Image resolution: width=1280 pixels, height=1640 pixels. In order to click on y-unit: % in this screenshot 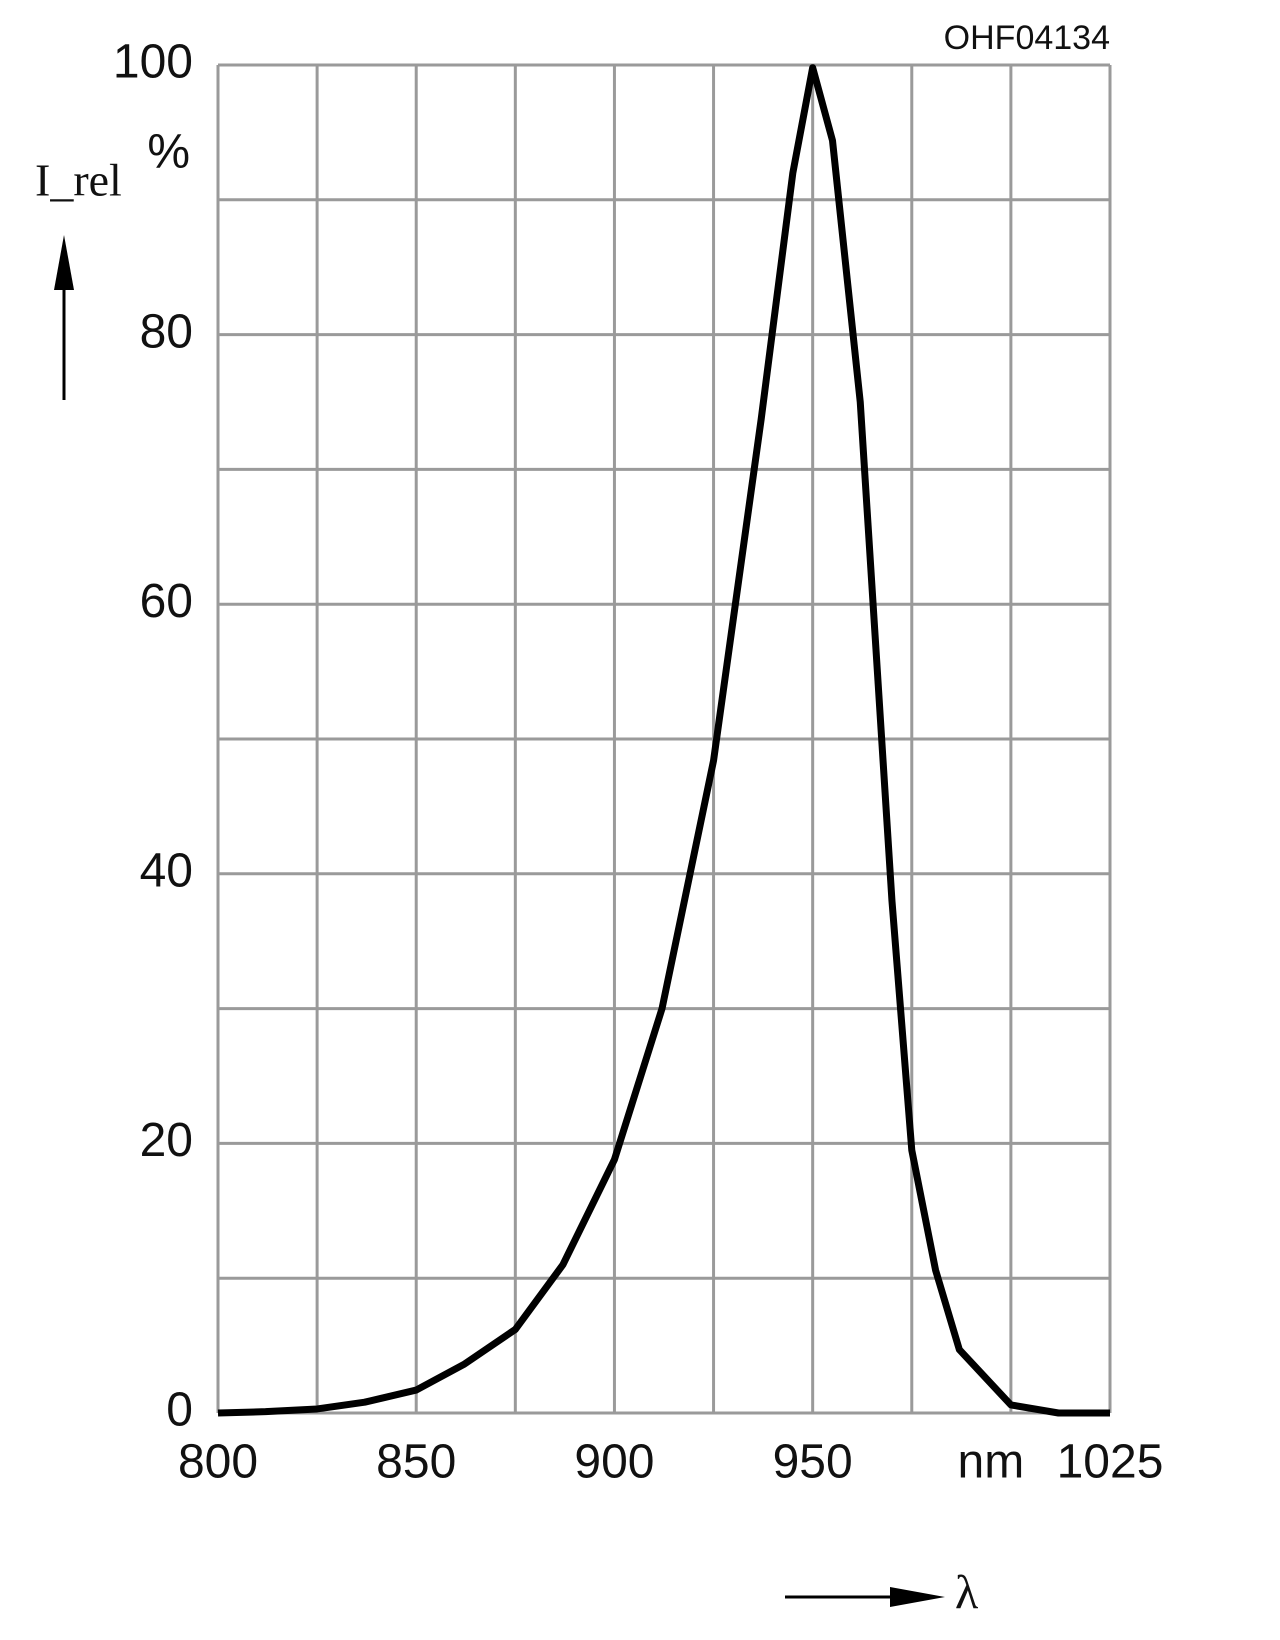, I will do `click(168, 152)`.